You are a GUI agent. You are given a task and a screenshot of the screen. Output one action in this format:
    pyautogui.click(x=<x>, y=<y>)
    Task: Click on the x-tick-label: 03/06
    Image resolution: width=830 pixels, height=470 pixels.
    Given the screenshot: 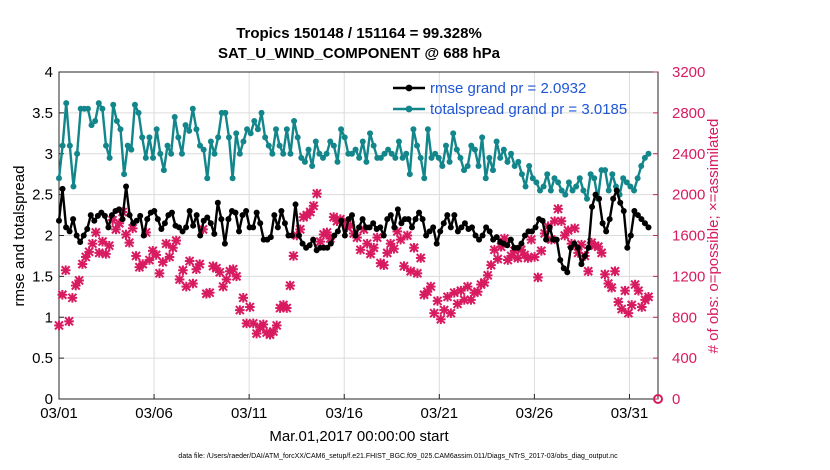 What is the action you would take?
    pyautogui.click(x=154, y=413)
    